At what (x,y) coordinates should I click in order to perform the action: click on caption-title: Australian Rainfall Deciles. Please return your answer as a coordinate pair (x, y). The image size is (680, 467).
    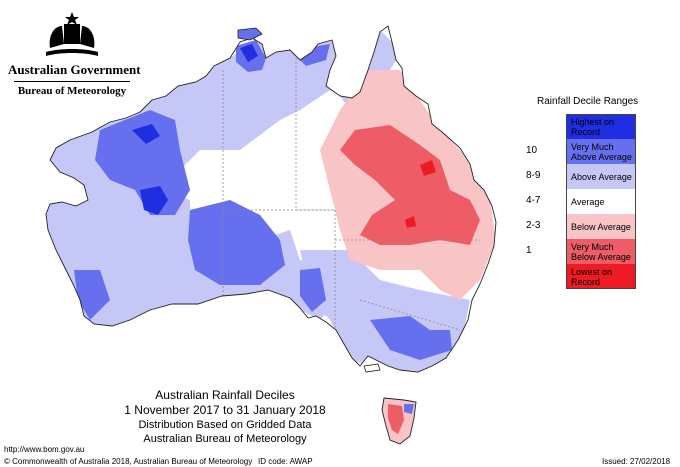
    Looking at the image, I should click on (225, 395).